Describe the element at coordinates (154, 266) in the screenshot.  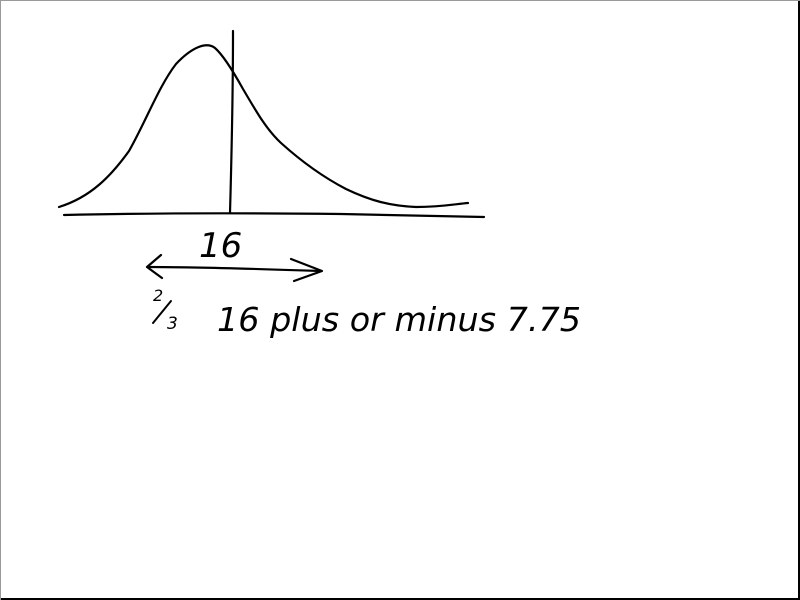
I see `arrow-head-left` at that location.